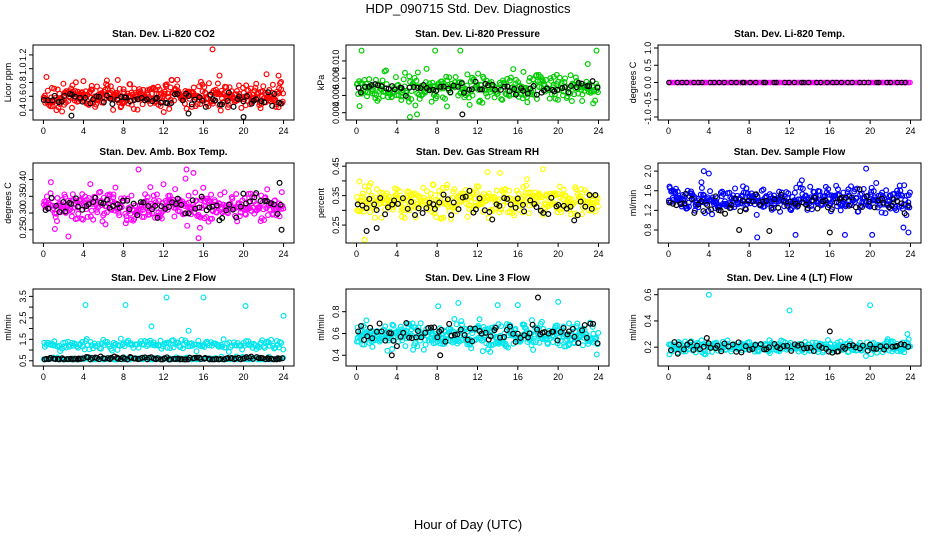  What do you see at coordinates (43, 254) in the screenshot?
I see `x-tick-label: 0` at bounding box center [43, 254].